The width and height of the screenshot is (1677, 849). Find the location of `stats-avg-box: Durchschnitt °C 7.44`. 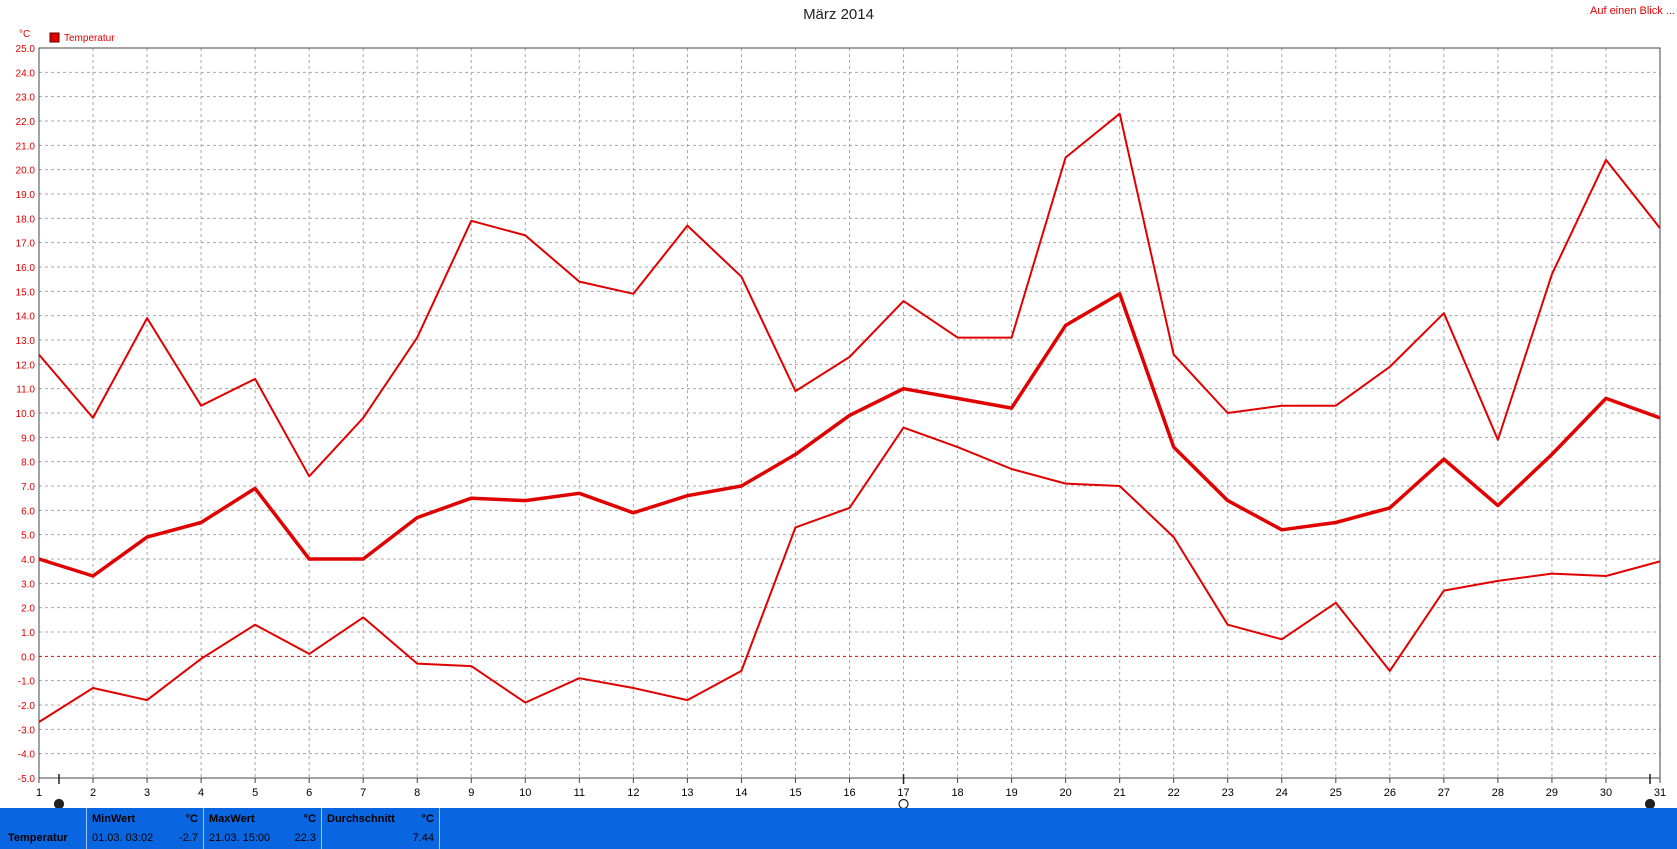

stats-avg-box: Durchschnitt °C 7.44 is located at coordinates (381, 828).